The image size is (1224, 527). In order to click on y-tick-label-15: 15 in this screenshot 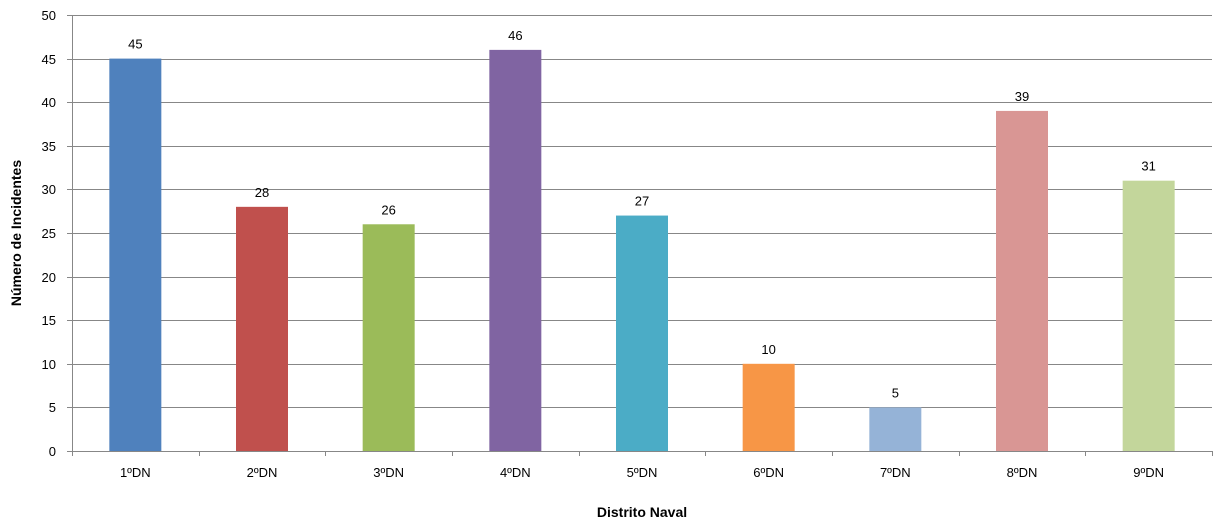, I will do `click(49, 320)`.